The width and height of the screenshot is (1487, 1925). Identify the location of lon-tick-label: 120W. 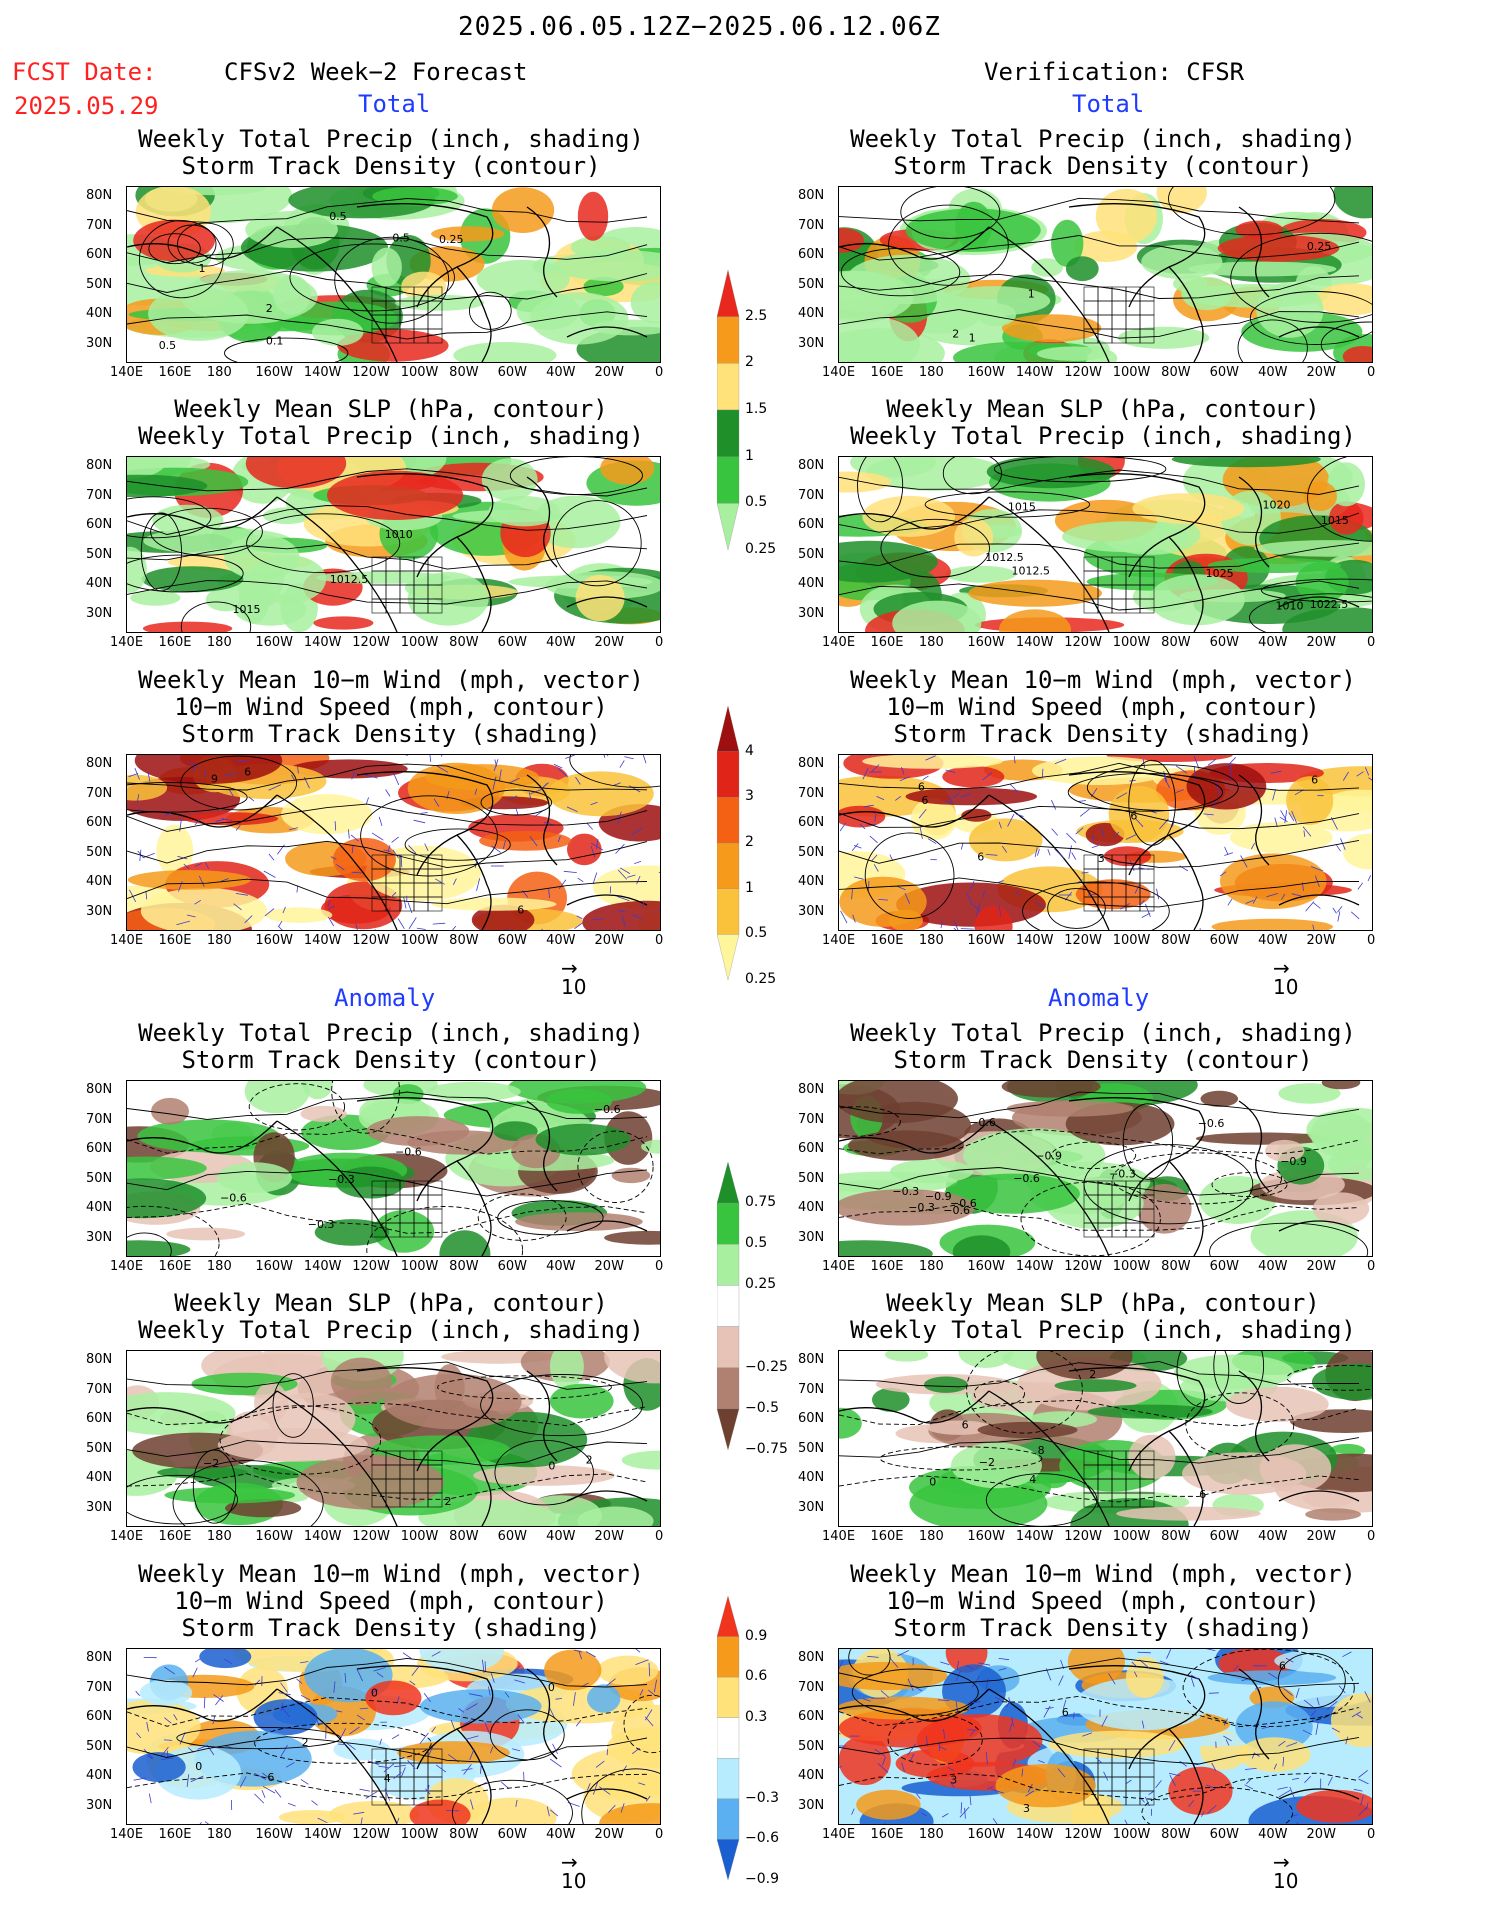
(371, 372).